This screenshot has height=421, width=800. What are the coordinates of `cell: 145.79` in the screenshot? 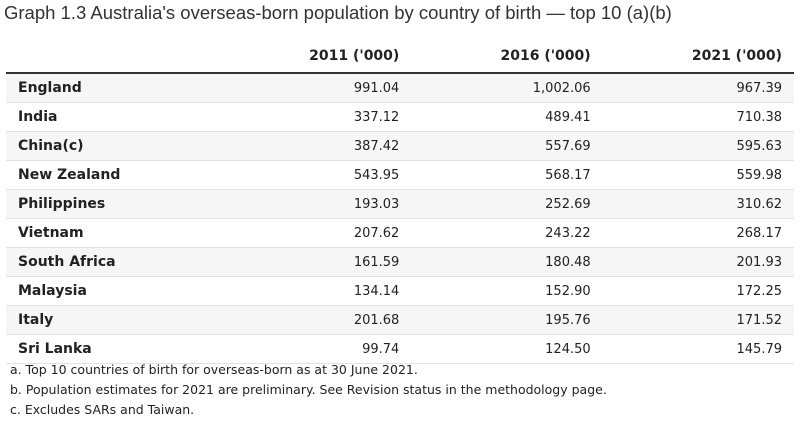 It's located at (698, 349).